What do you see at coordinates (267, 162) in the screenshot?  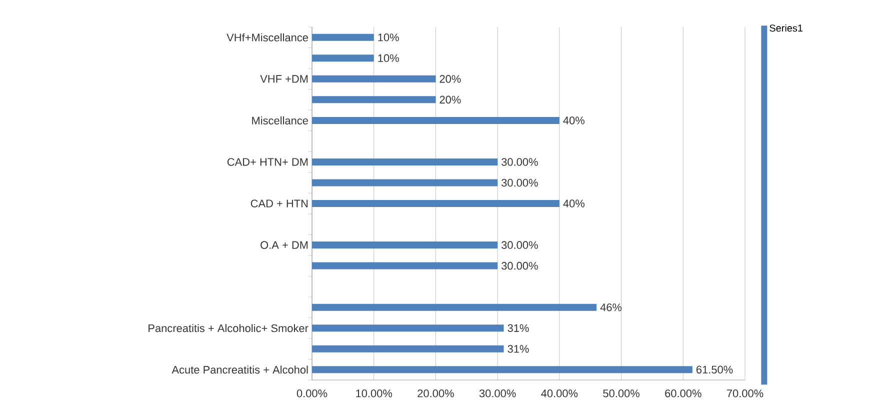 I see `y-tick-label: CAD+ HTN+ DM` at bounding box center [267, 162].